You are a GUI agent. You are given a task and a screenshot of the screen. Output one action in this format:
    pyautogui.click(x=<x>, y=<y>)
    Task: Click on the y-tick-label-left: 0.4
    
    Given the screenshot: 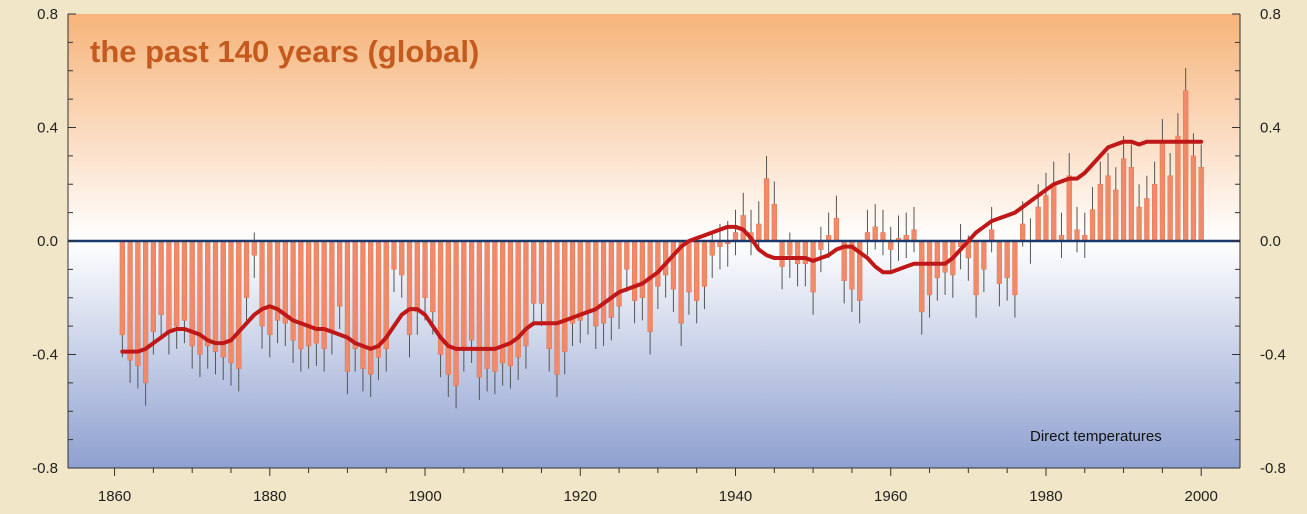 What is the action you would take?
    pyautogui.click(x=47, y=128)
    